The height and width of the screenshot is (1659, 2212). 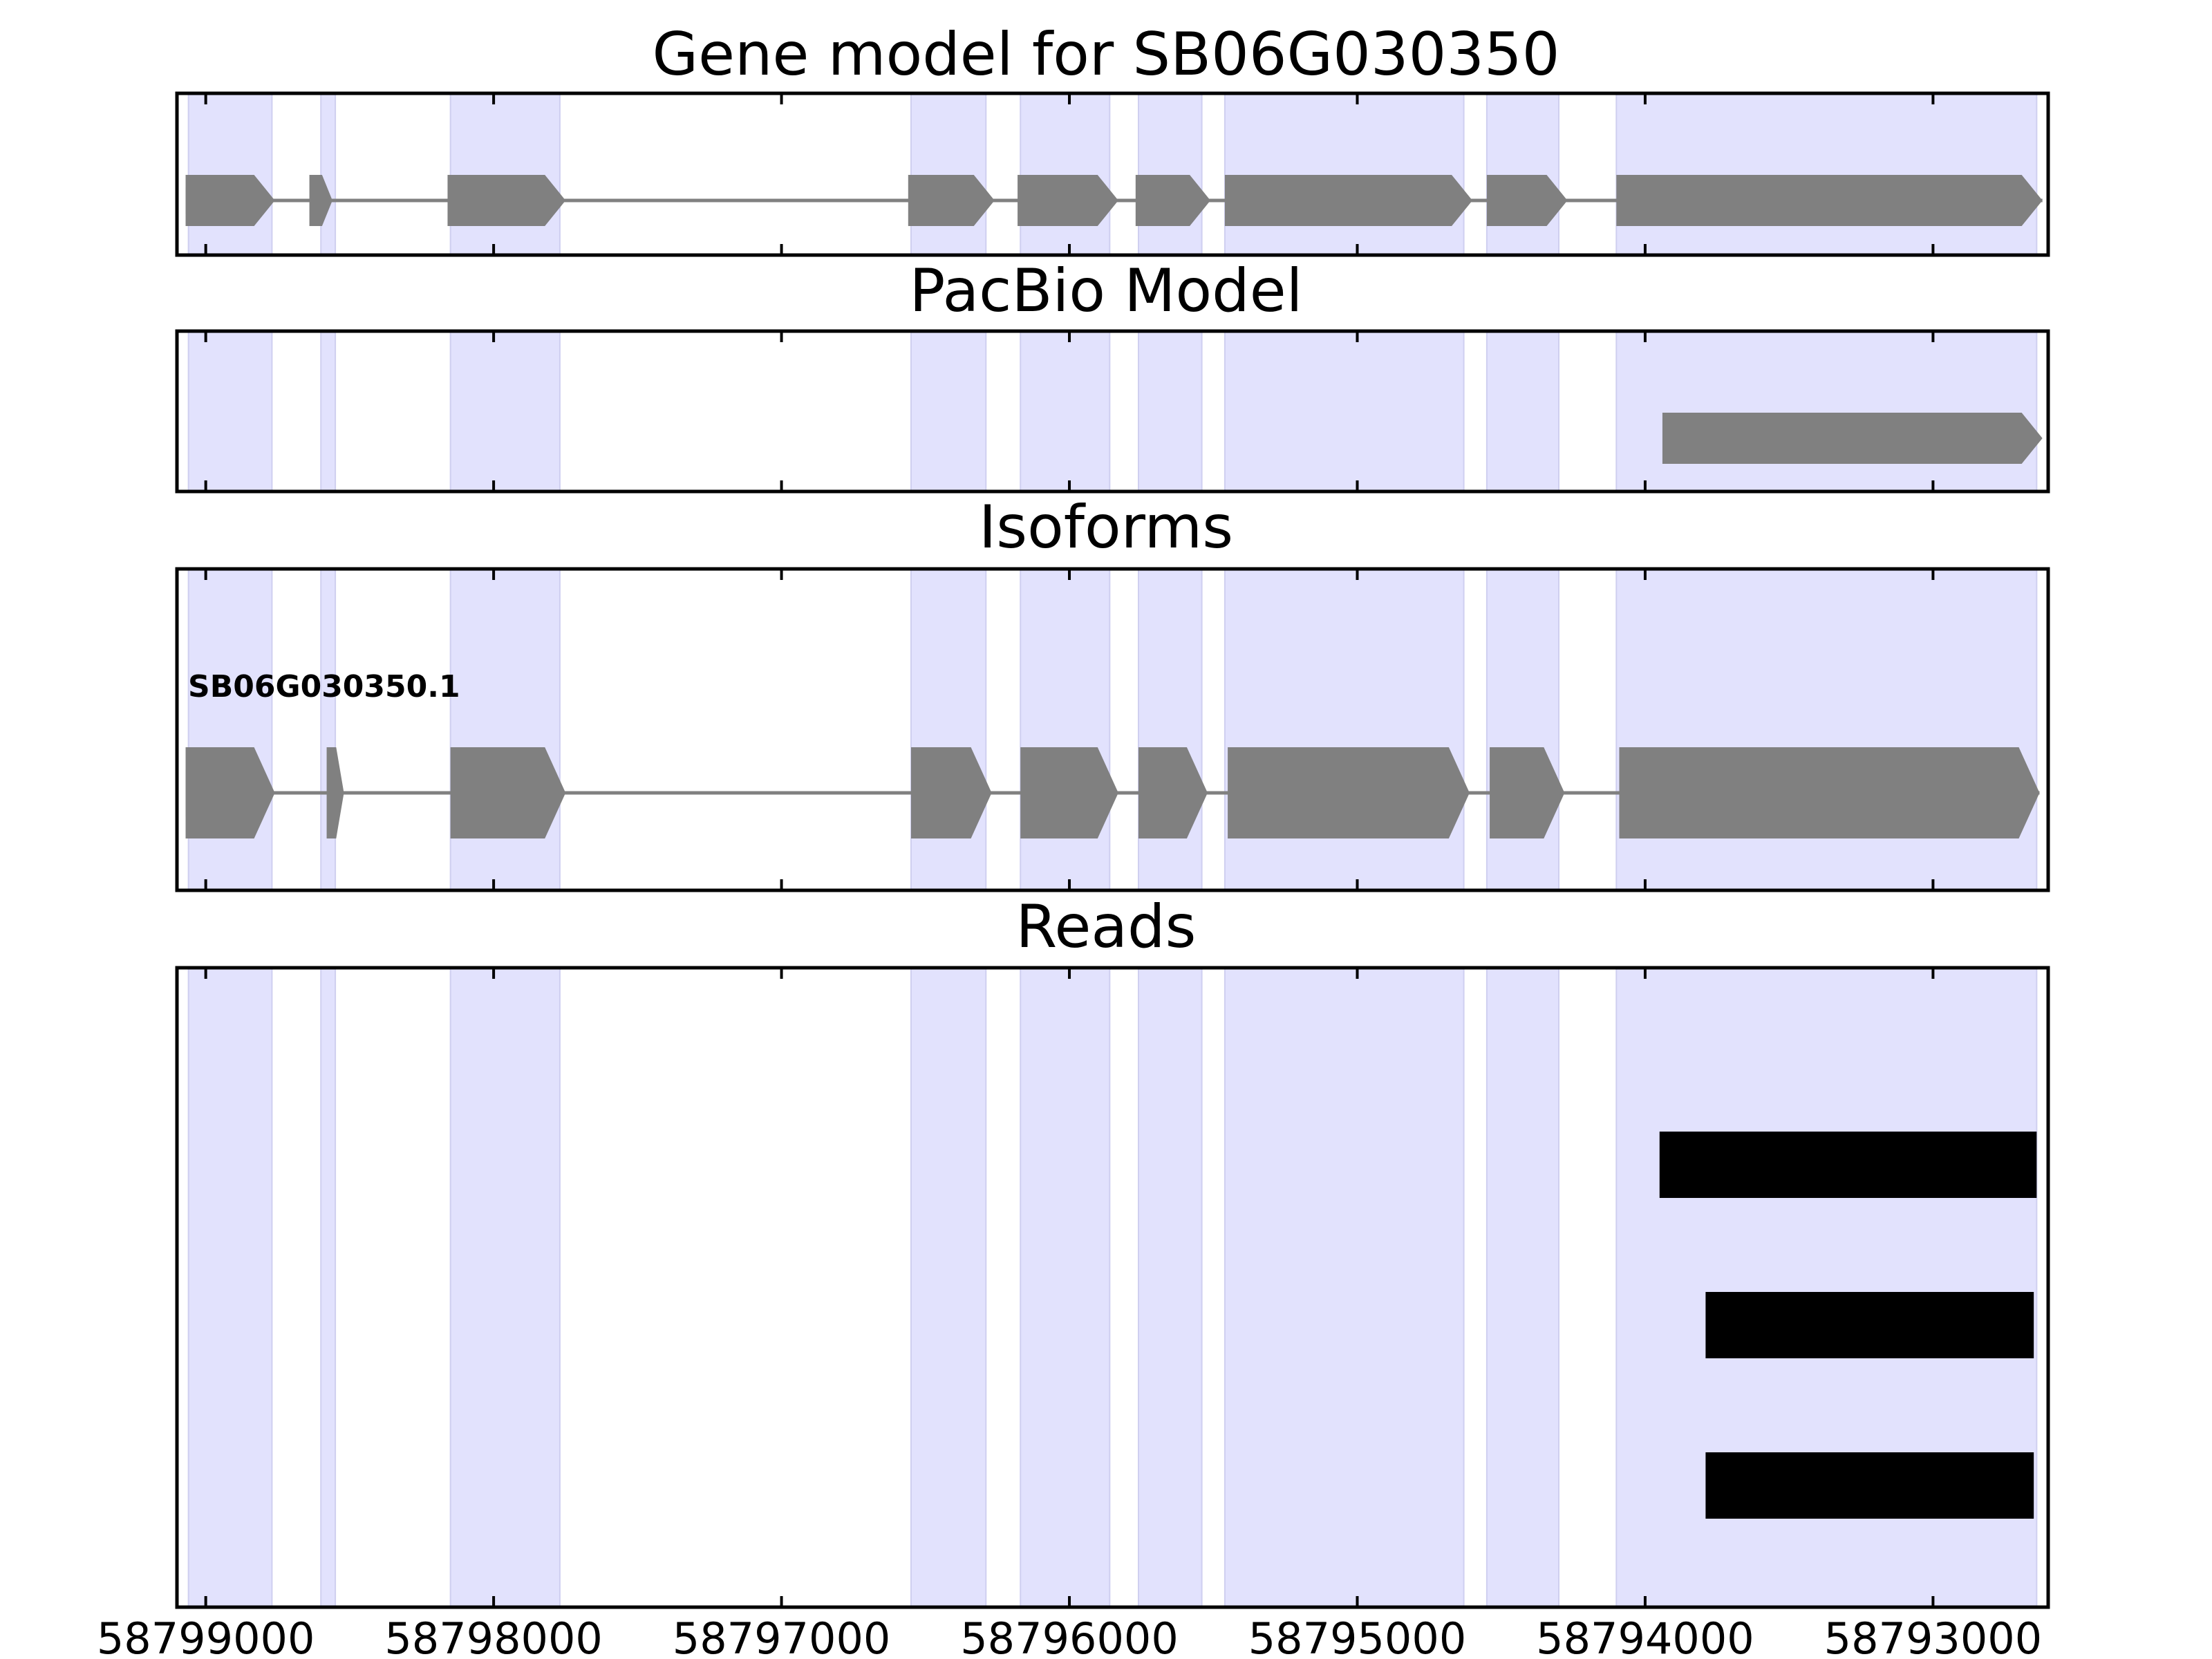 I want to click on panel-title-pacbio: PacBio Model, so click(x=1105, y=291).